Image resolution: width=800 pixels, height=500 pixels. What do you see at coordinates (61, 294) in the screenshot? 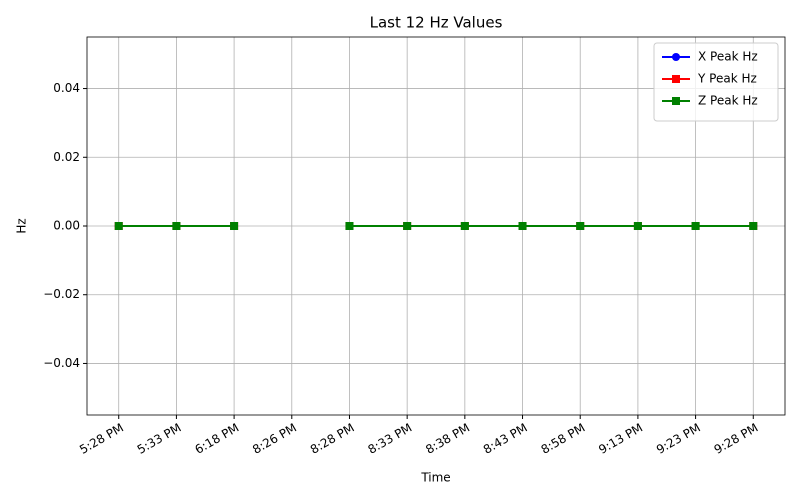
I see `y-tick-label: −0.02` at bounding box center [61, 294].